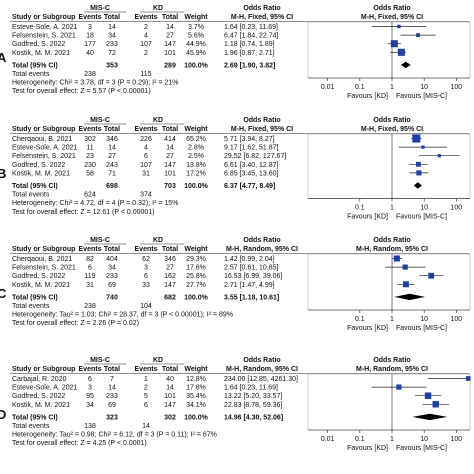 This screenshot has height=474, width=474. What do you see at coordinates (196, 27) in the screenshot?
I see `weight-value: 3.7%` at bounding box center [196, 27].